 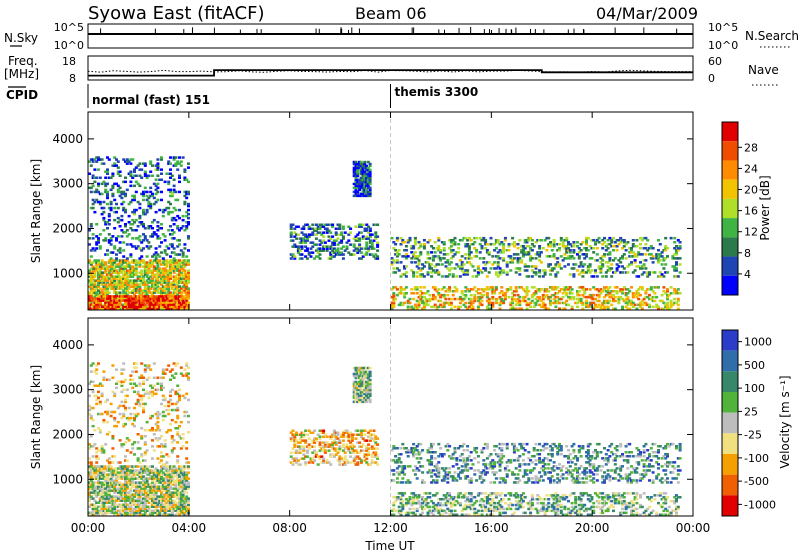 What do you see at coordinates (72, 78) in the screenshot?
I see `freq-left-tick-bottom: 8` at bounding box center [72, 78].